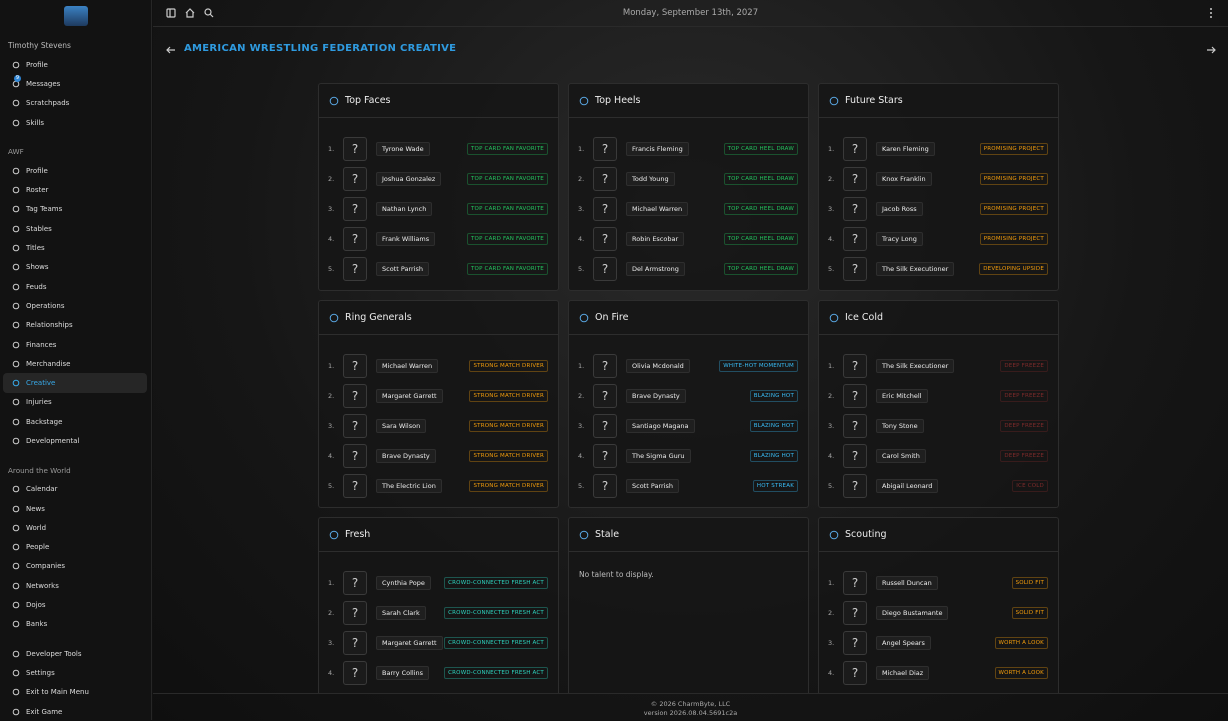  What do you see at coordinates (75, 209) in the screenshot?
I see `nav-item: Tag Teams` at bounding box center [75, 209].